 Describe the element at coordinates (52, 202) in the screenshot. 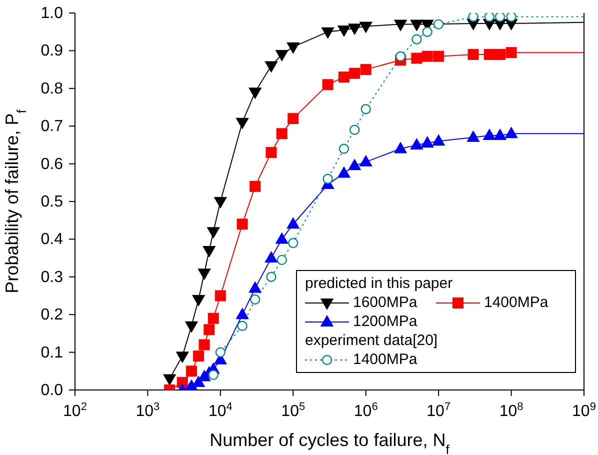

I see `y-tick-label: 0.5` at that location.